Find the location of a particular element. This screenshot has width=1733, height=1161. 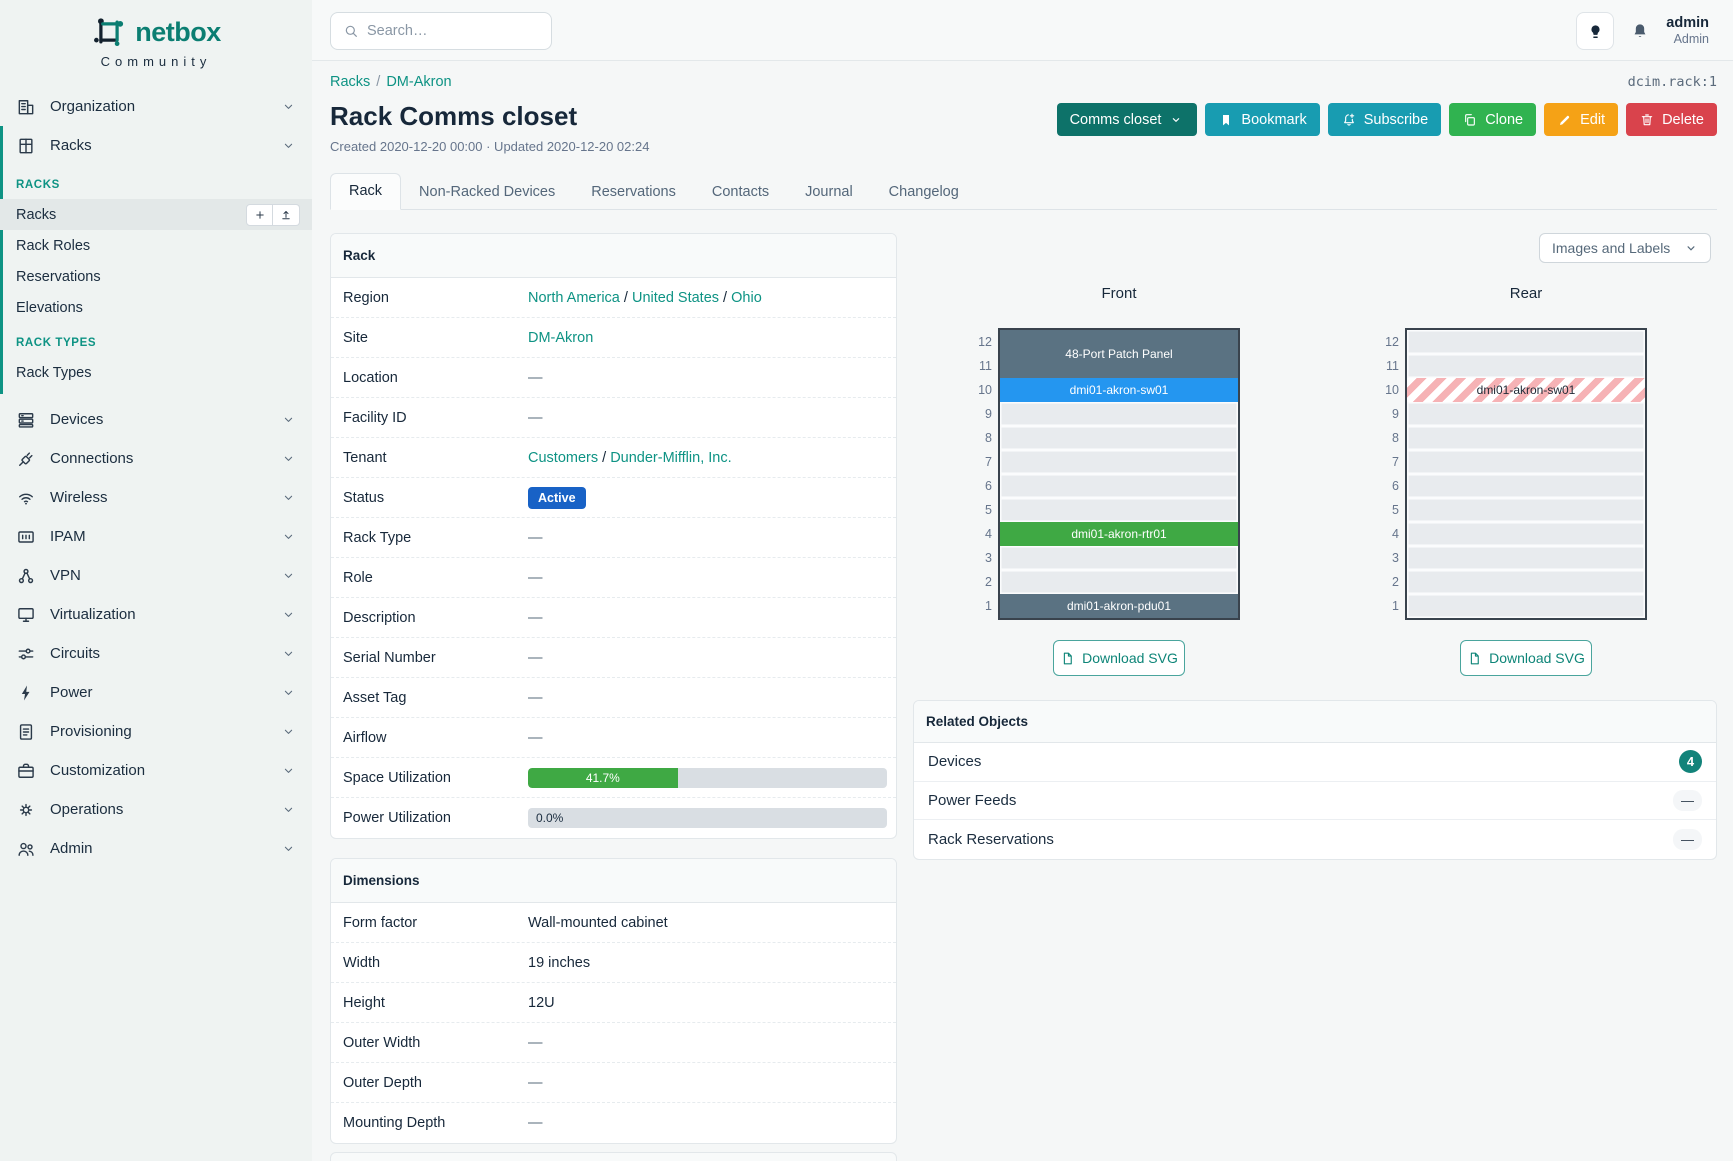

brand-name: netbox is located at coordinates (178, 31).